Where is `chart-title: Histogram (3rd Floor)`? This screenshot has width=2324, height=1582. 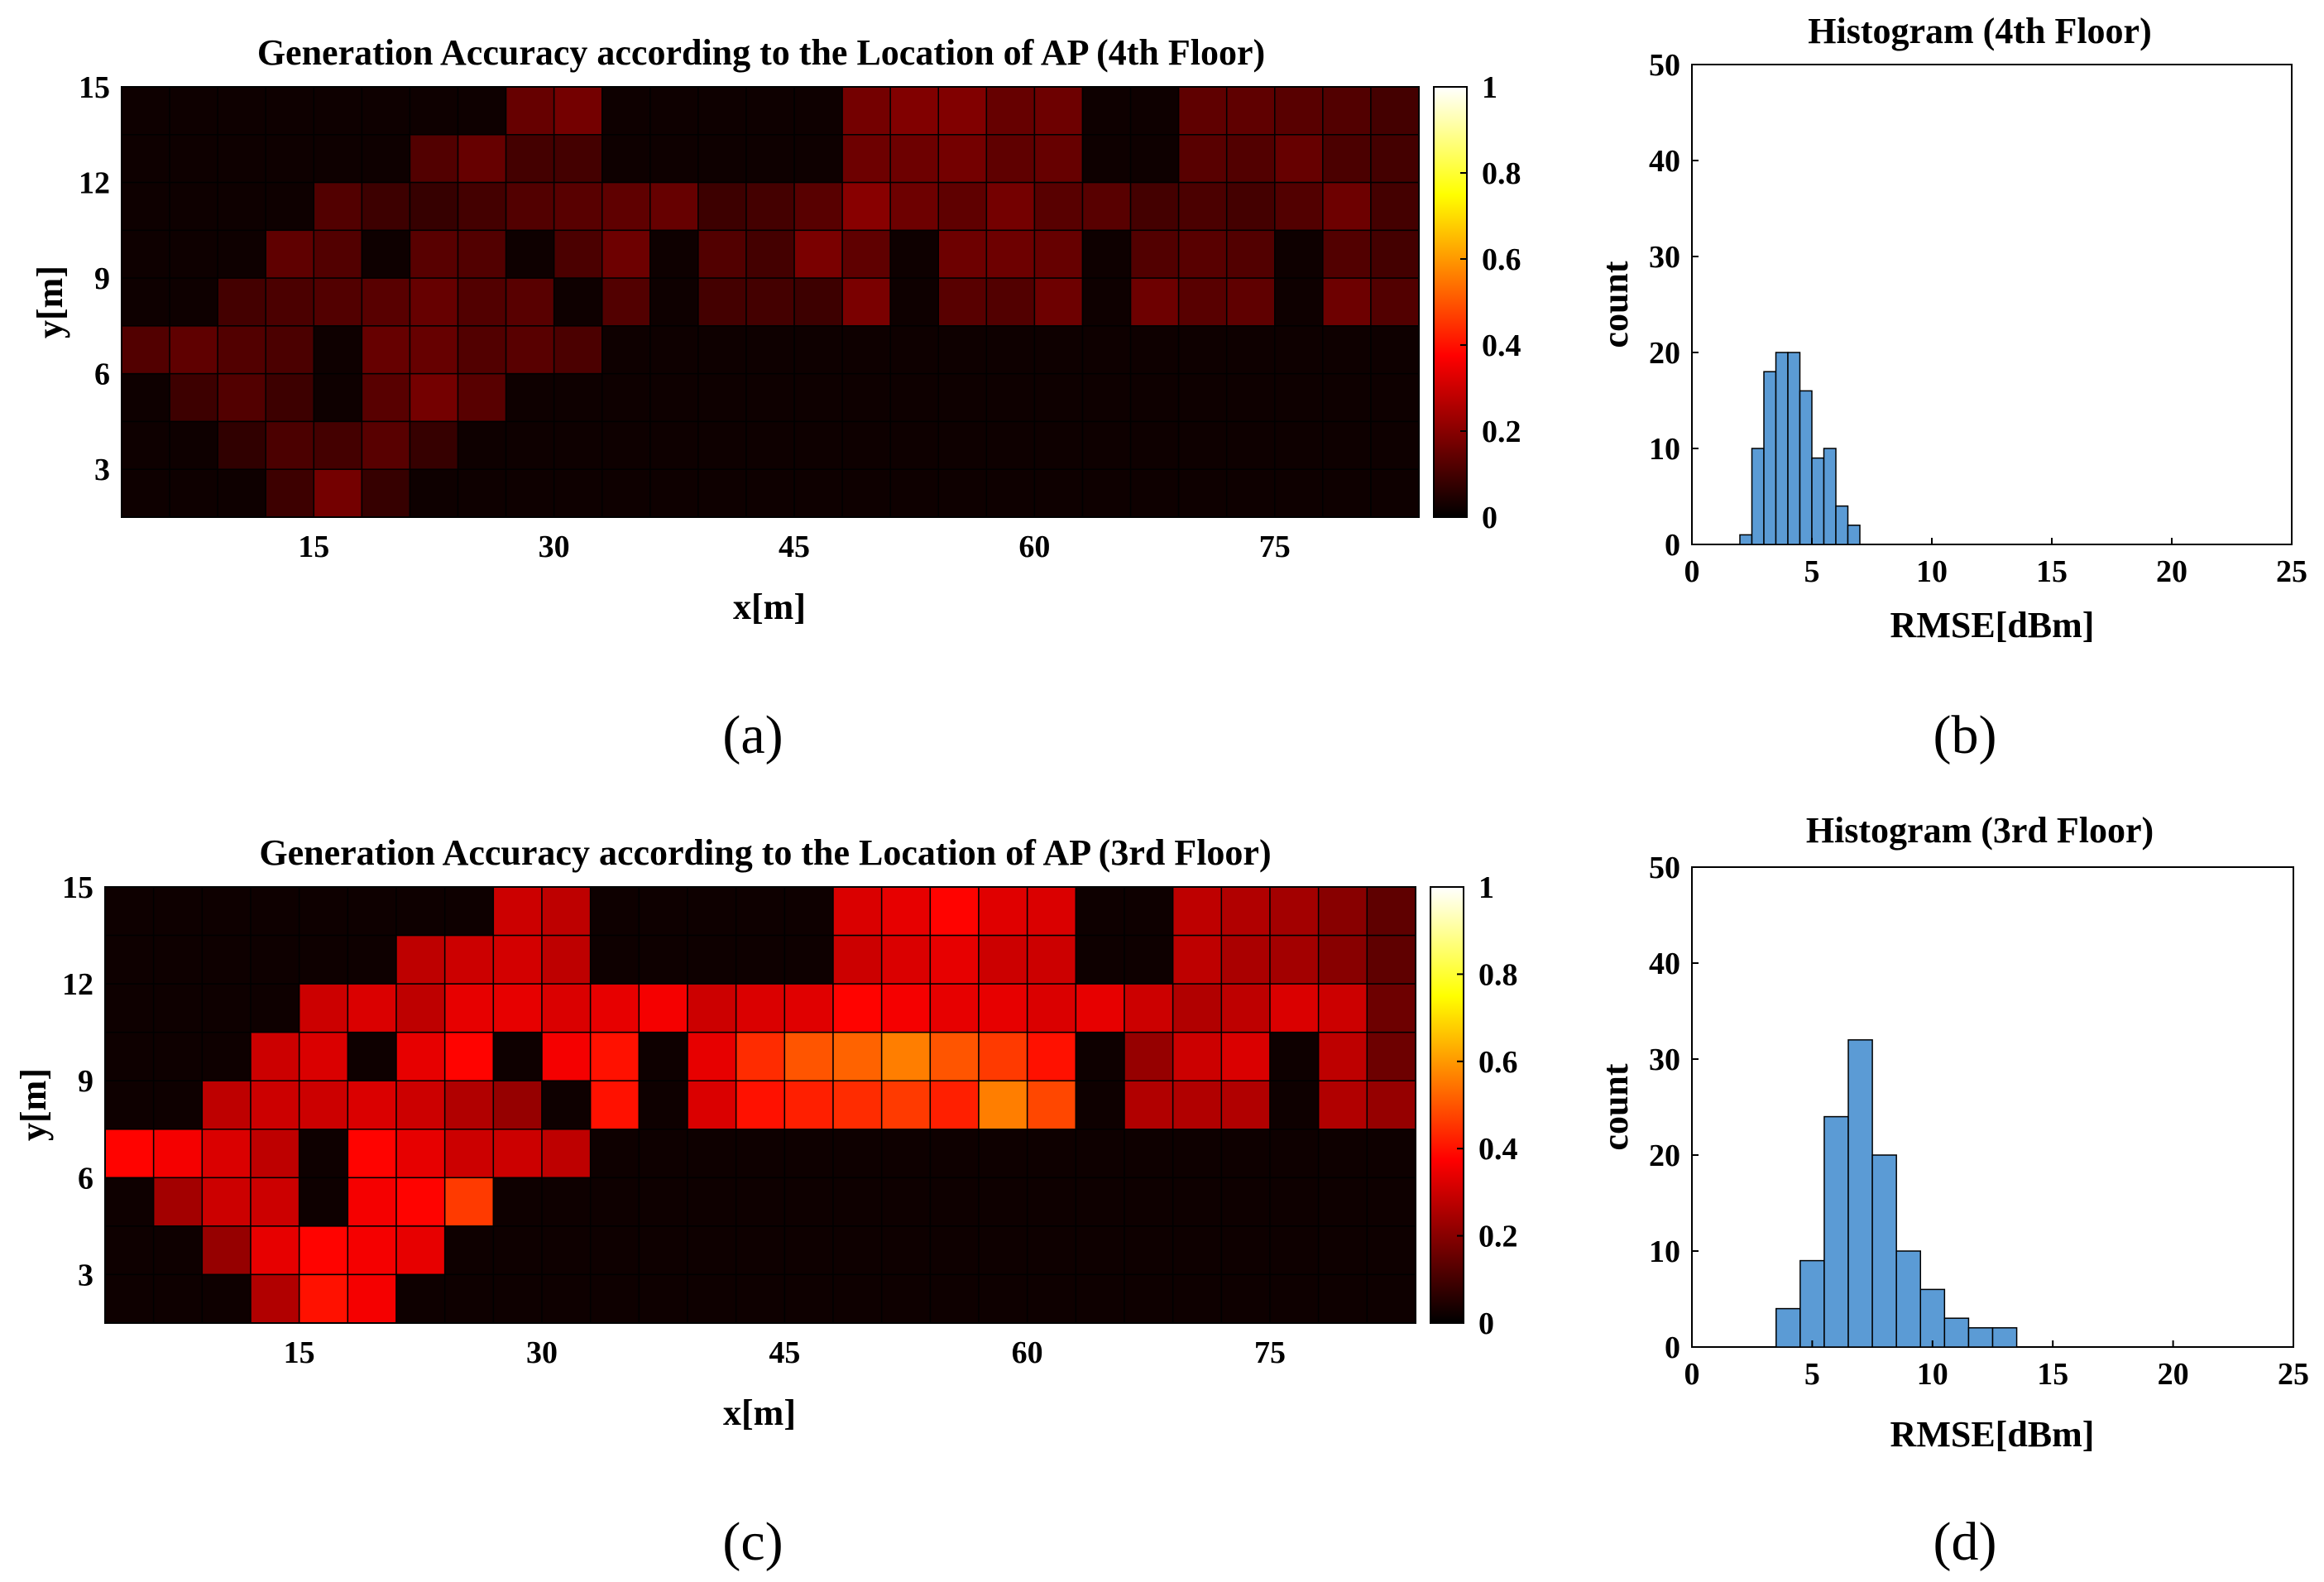 chart-title: Histogram (3rd Floor) is located at coordinates (1980, 830).